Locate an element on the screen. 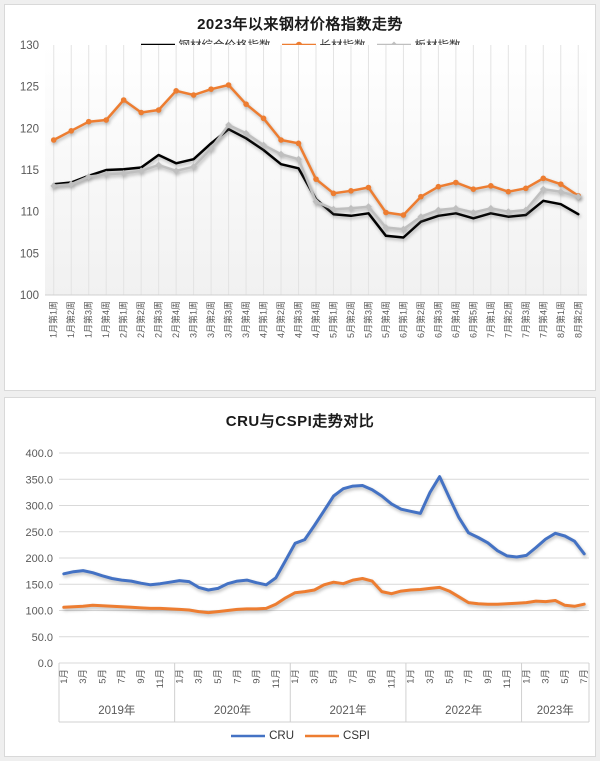 This screenshot has height=761, width=600. legend-item-cspi: CSPI is located at coordinates (337, 736).